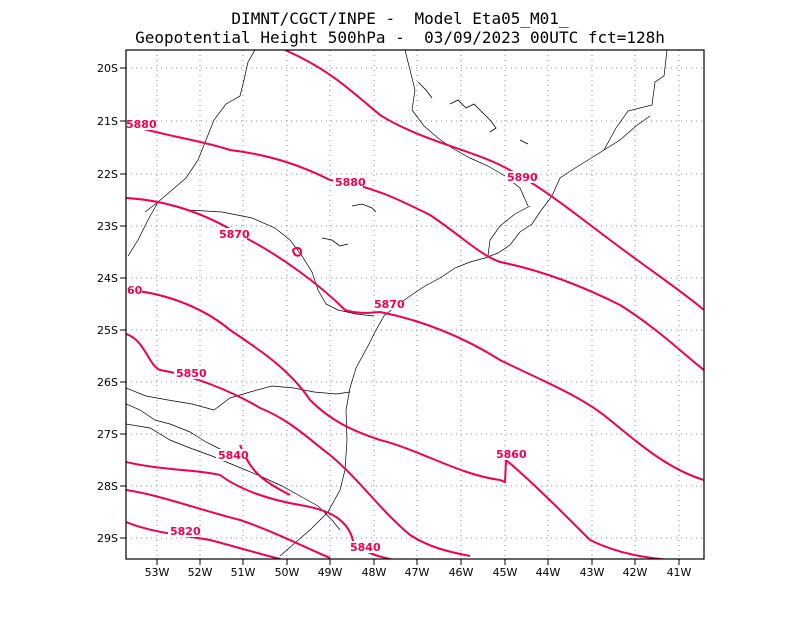 This screenshot has width=800, height=618. What do you see at coordinates (374, 572) in the screenshot?
I see `lon-label-48w: 48W` at bounding box center [374, 572].